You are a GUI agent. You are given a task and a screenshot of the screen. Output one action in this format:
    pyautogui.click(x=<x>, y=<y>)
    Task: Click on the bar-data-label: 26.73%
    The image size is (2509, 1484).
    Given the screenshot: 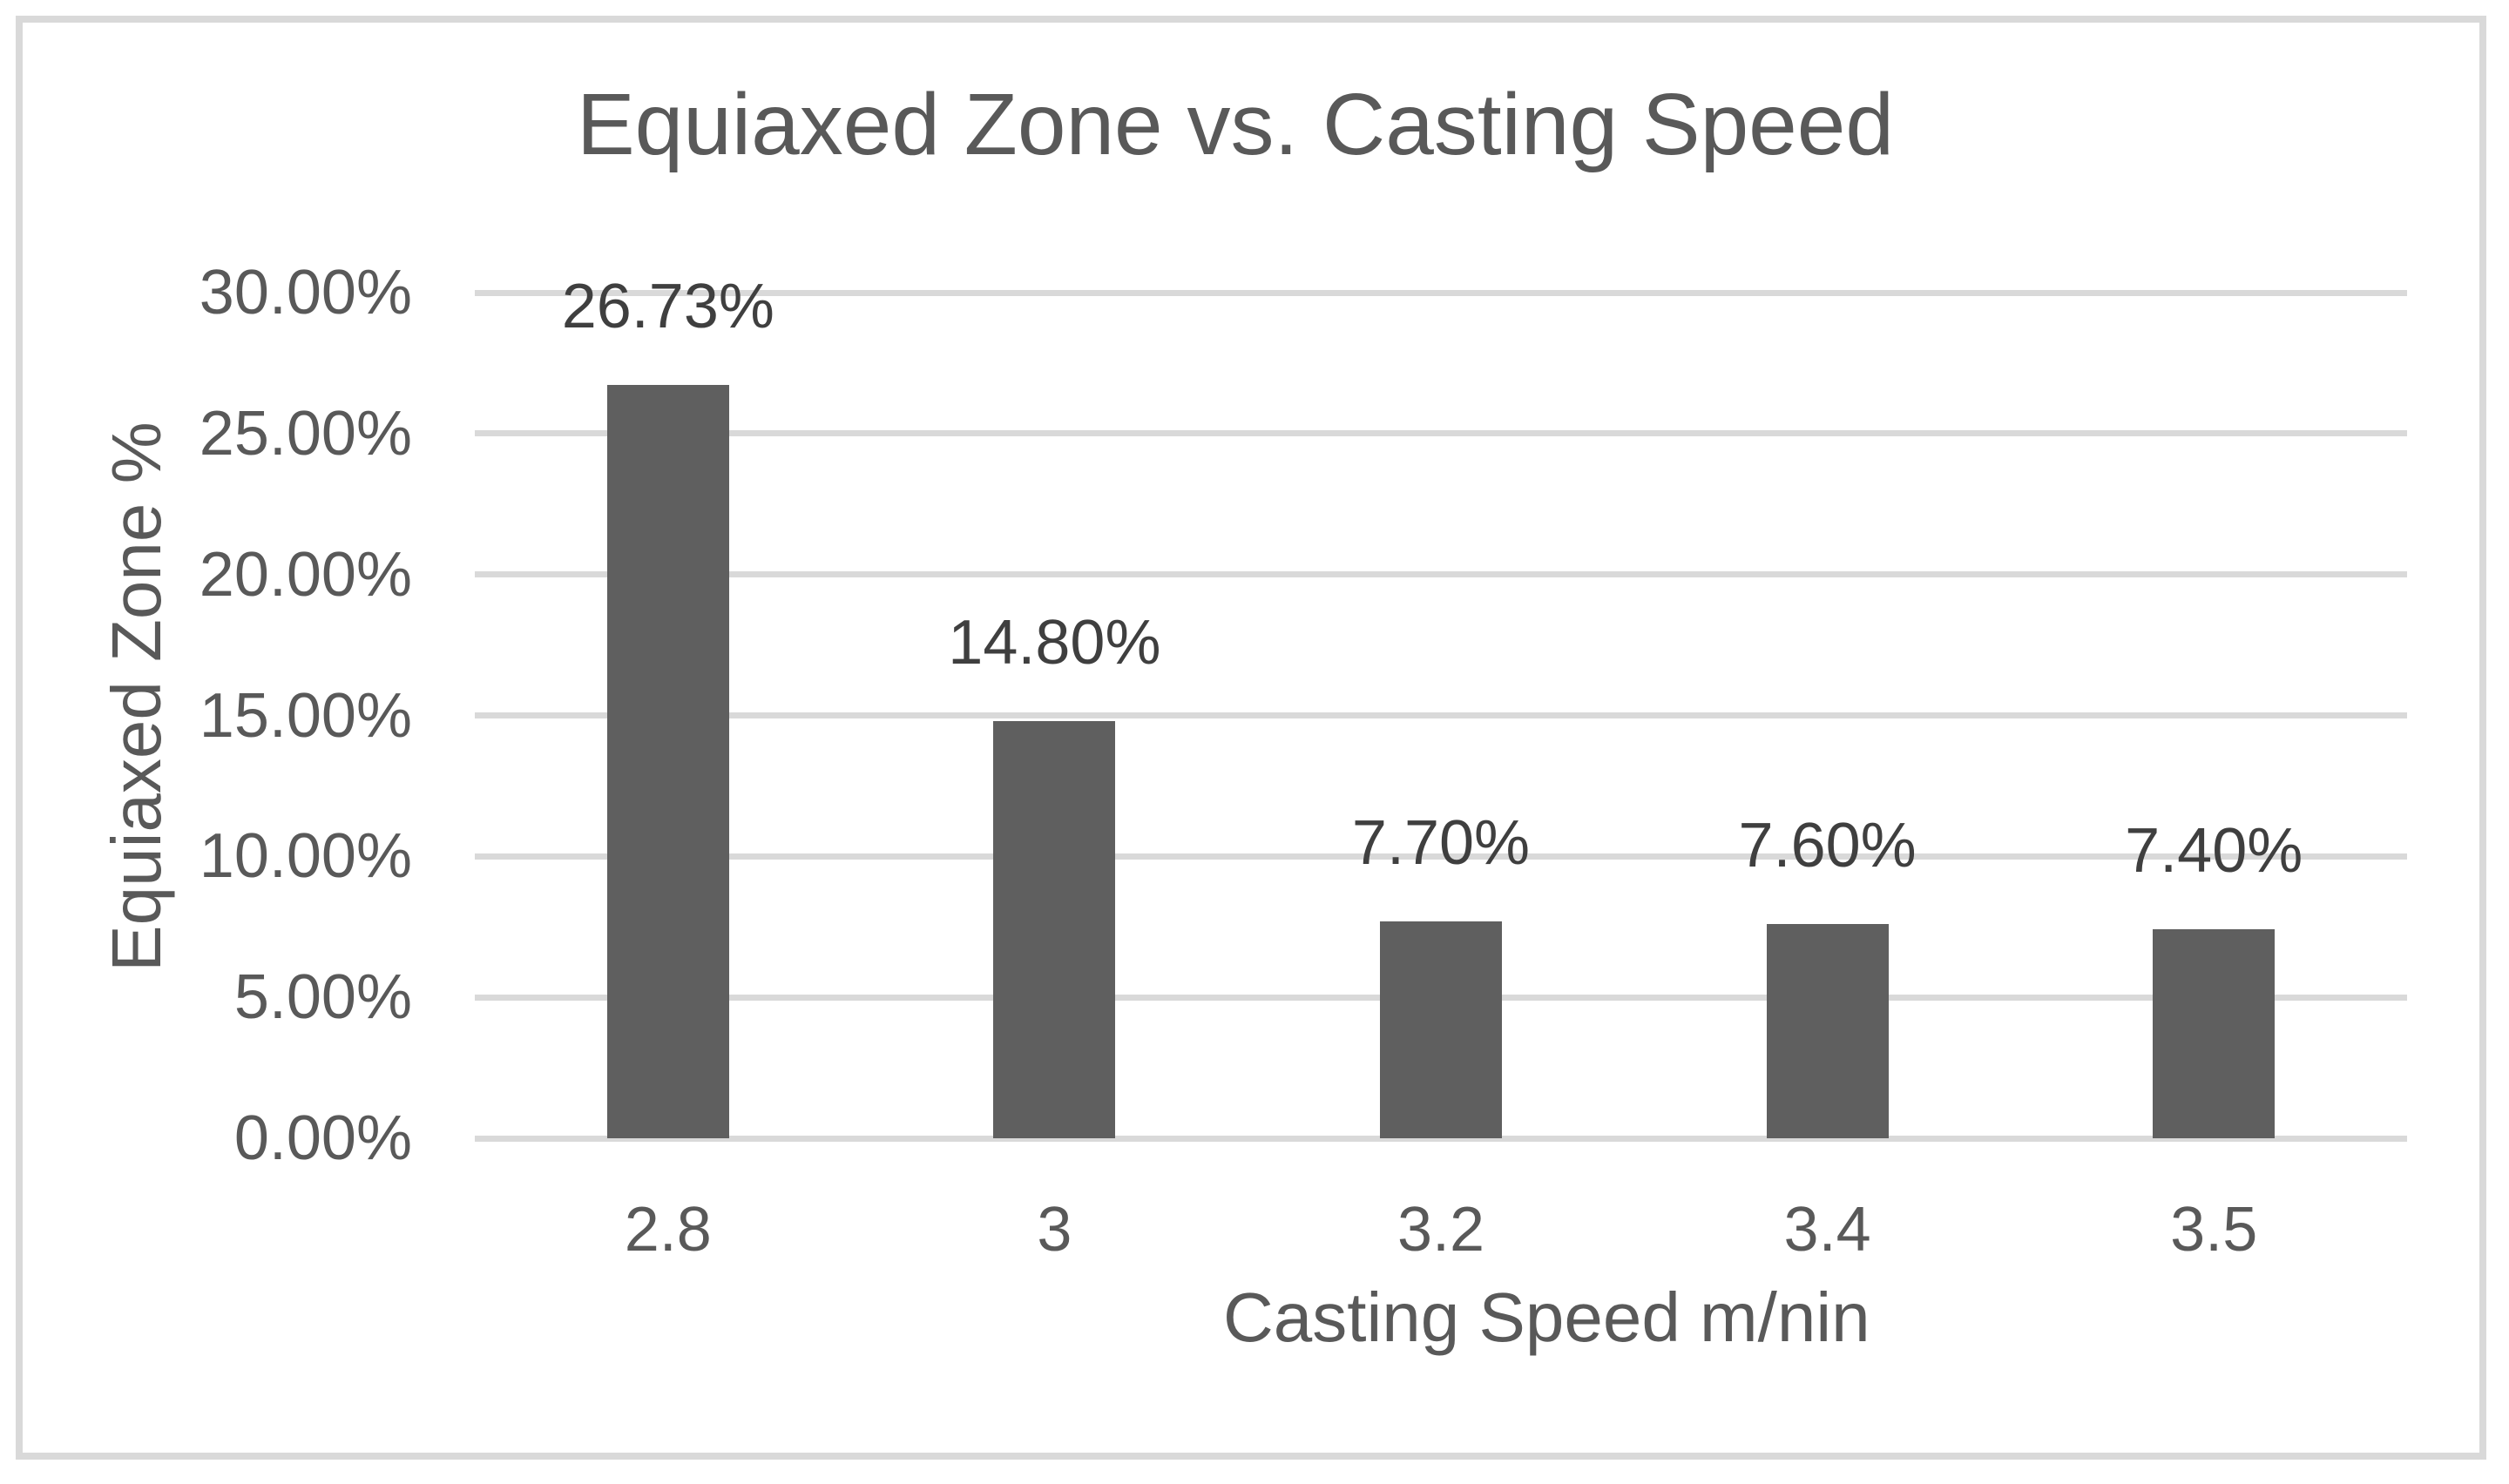 What is the action you would take?
    pyautogui.click(x=667, y=306)
    